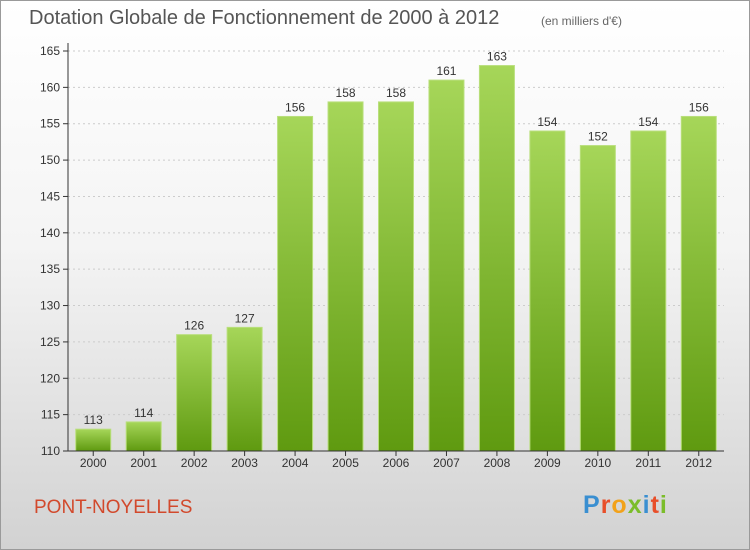 The image size is (750, 550). What do you see at coordinates (597, 463) in the screenshot?
I see `x-tick-label: 2010` at bounding box center [597, 463].